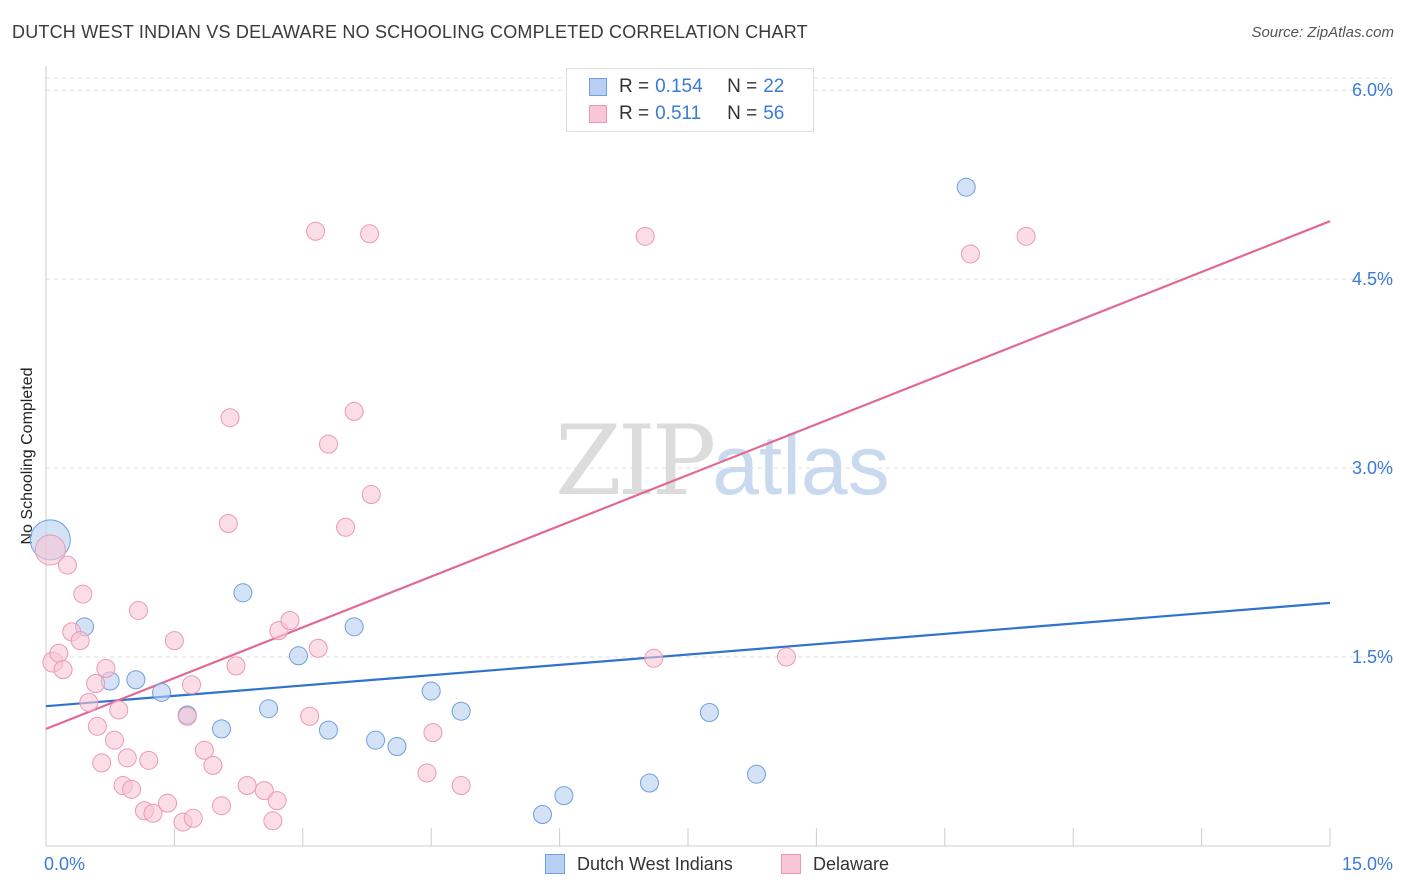  What do you see at coordinates (655, 863) in the screenshot?
I see `bottom-legend-label-blue: Dutch West Indians` at bounding box center [655, 863].